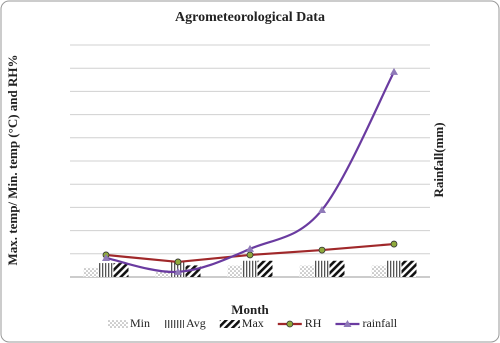 This screenshot has width=500, height=343. Describe the element at coordinates (438, 159) in the screenshot. I see `y2-axis-label: Rainfall(mm)` at that location.